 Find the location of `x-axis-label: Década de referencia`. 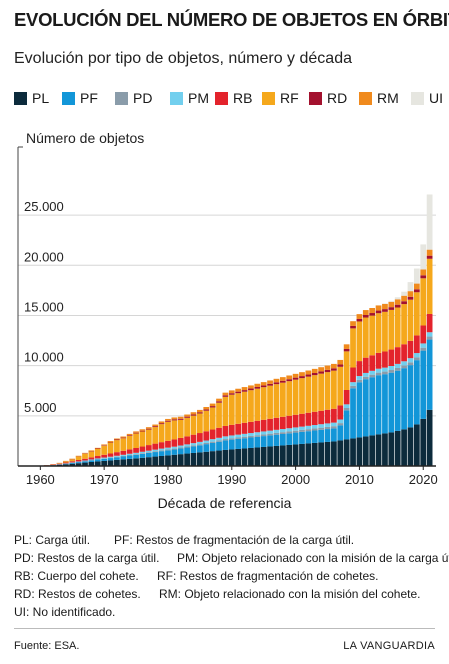

x-axis-label: Década de referencia is located at coordinates (224, 503).